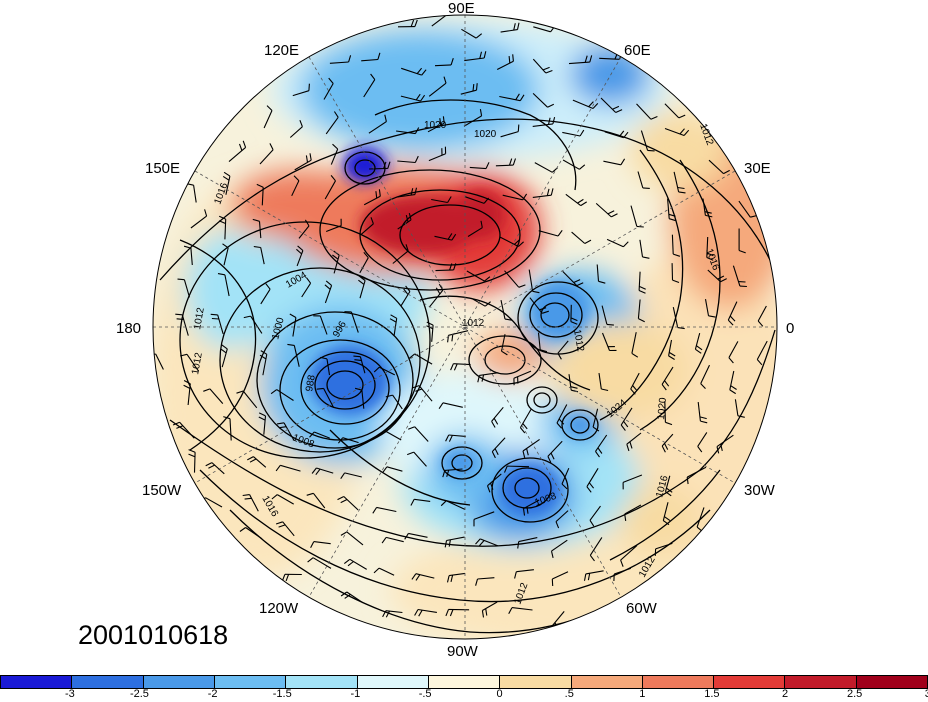 This screenshot has width=928, height=702. What do you see at coordinates (153, 635) in the screenshot?
I see `timestamp-label: 2001010618` at bounding box center [153, 635].